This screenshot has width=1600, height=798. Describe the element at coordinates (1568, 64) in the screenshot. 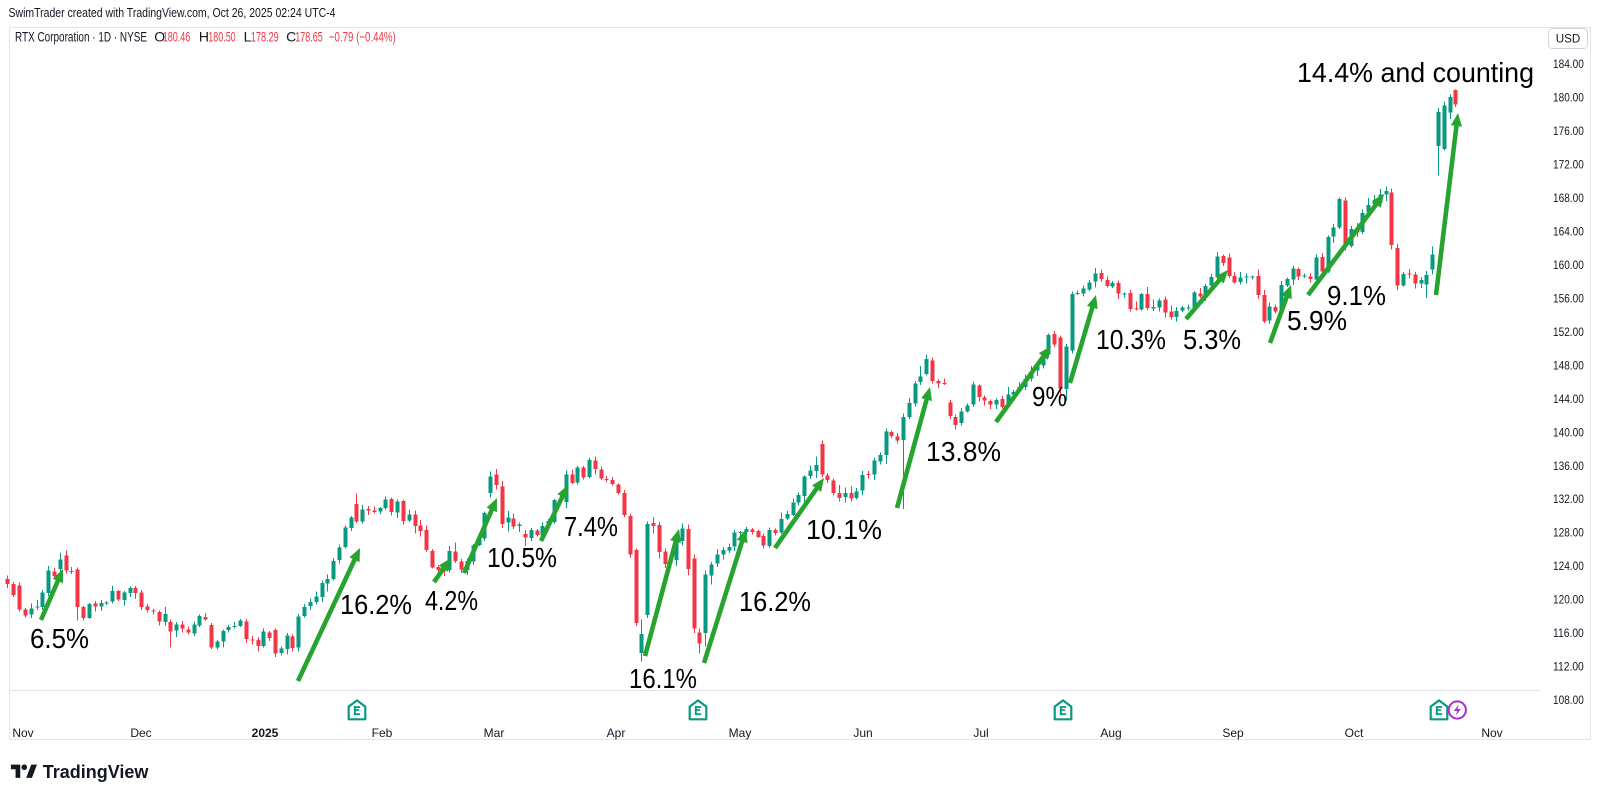

I see `svg-text: 184.00` at that location.